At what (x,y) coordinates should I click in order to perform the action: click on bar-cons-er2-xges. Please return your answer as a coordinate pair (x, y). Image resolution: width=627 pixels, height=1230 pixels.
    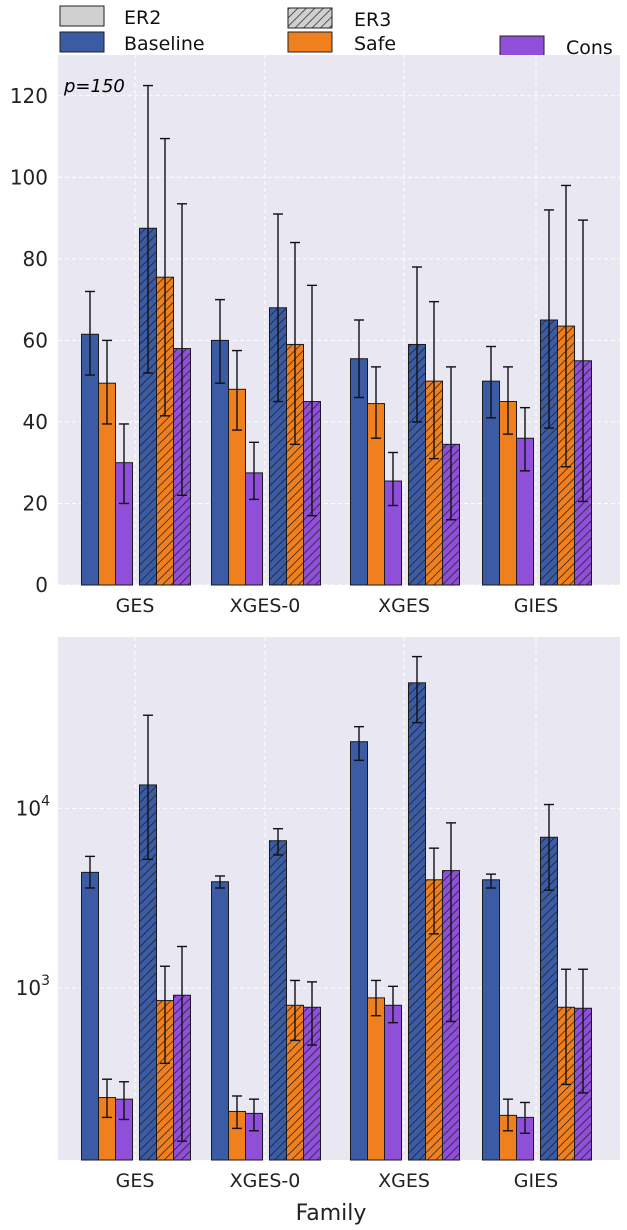
    Looking at the image, I should click on (393, 1082).